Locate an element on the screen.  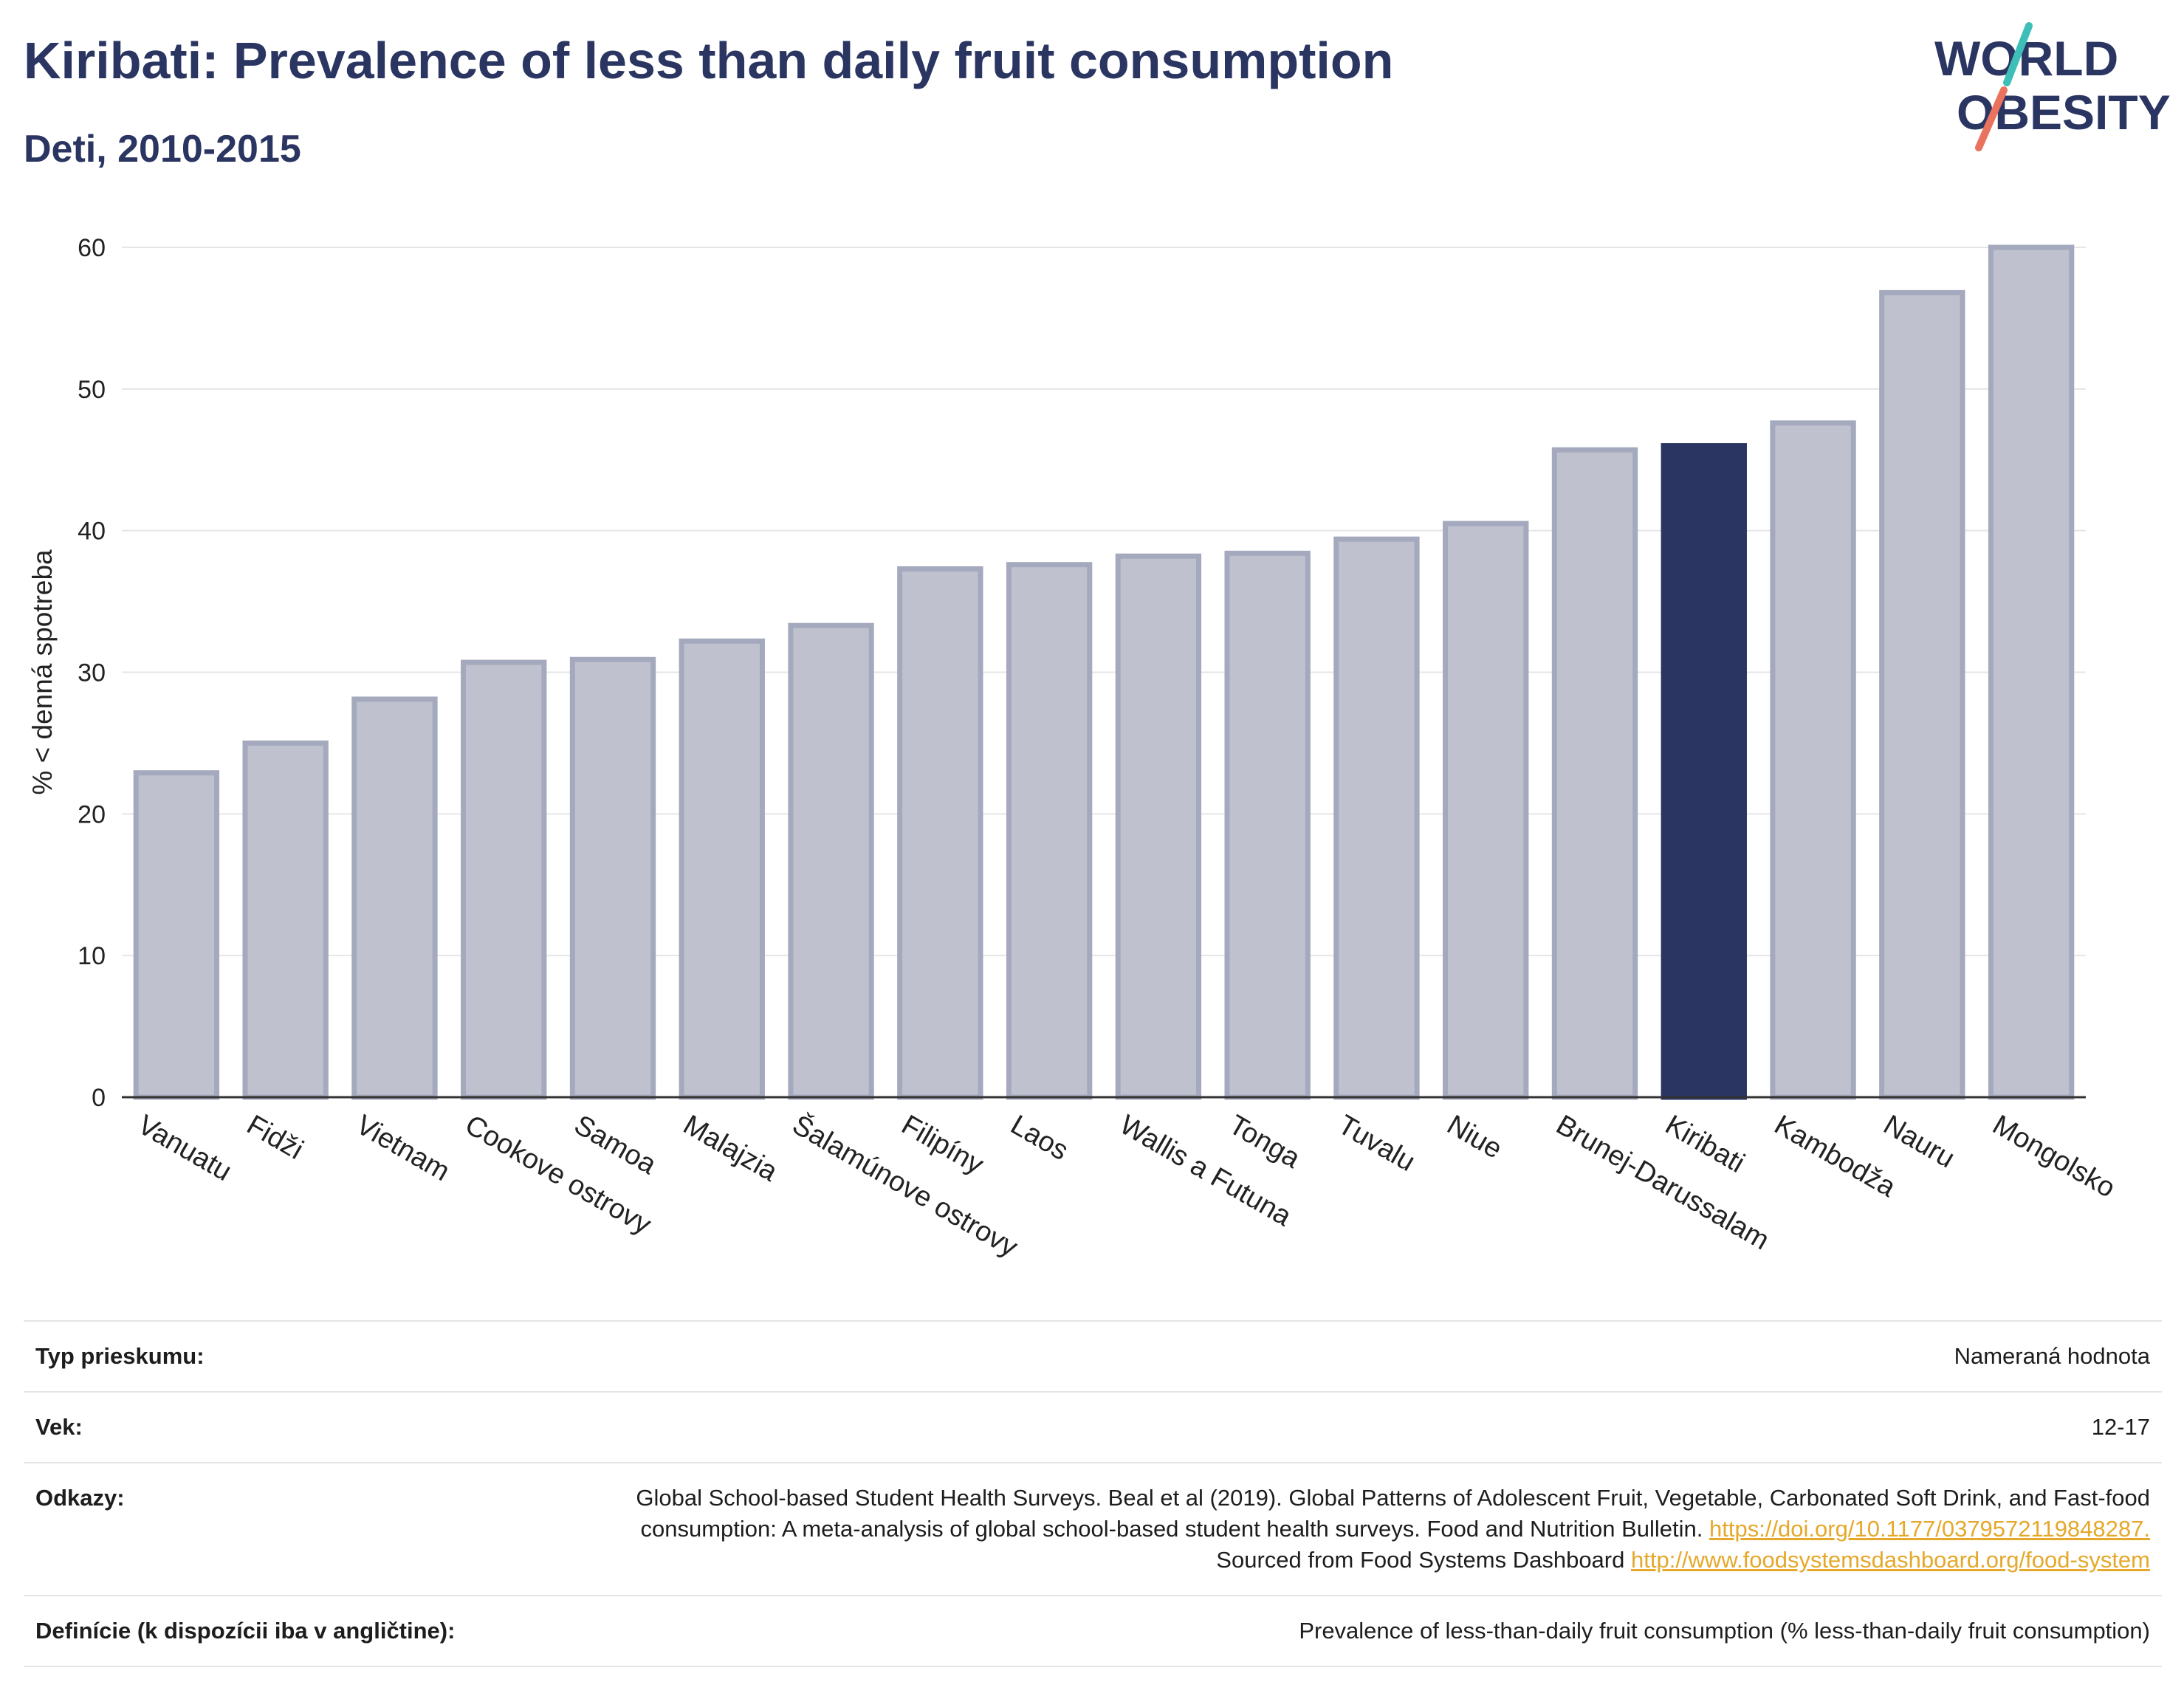
y-tick-label: 60 is located at coordinates (92, 248).